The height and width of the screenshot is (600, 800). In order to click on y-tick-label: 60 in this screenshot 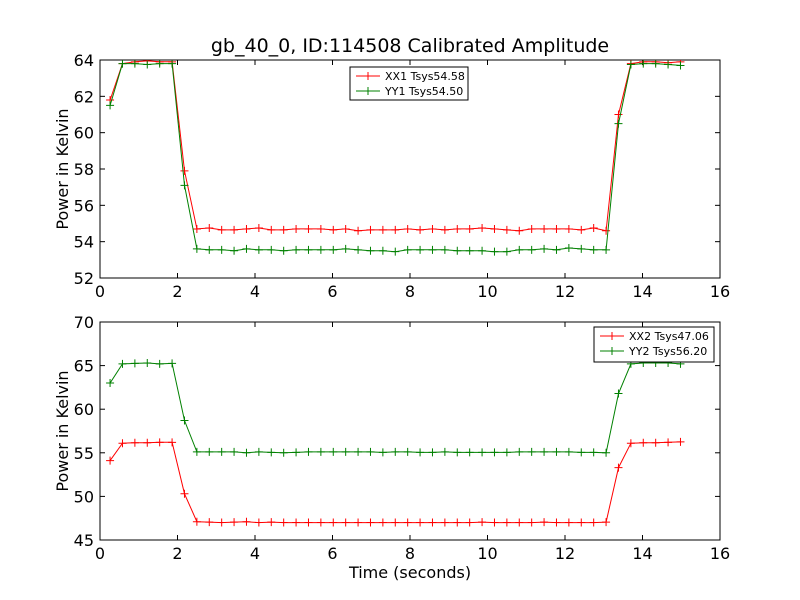, I will do `click(84, 133)`.